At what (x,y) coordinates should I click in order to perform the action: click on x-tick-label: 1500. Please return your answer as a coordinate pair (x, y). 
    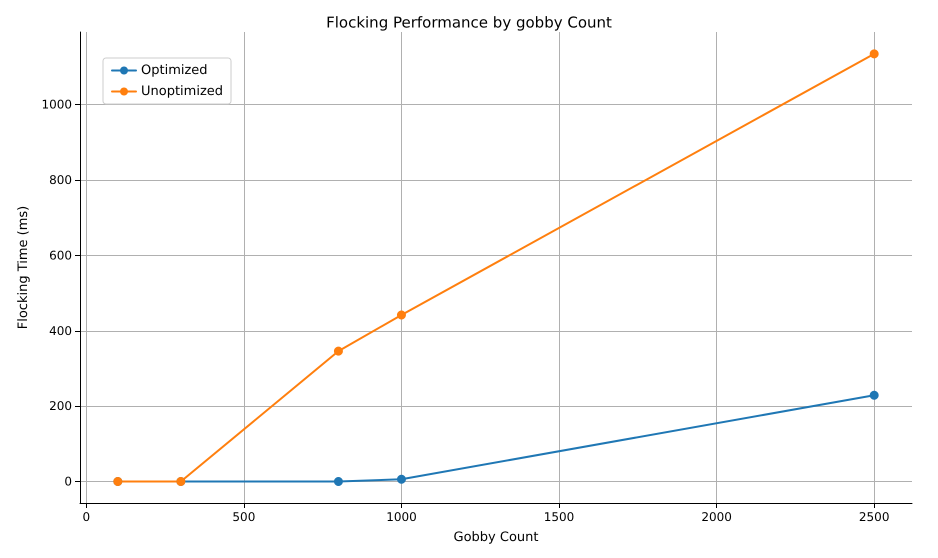
    Looking at the image, I should click on (559, 517).